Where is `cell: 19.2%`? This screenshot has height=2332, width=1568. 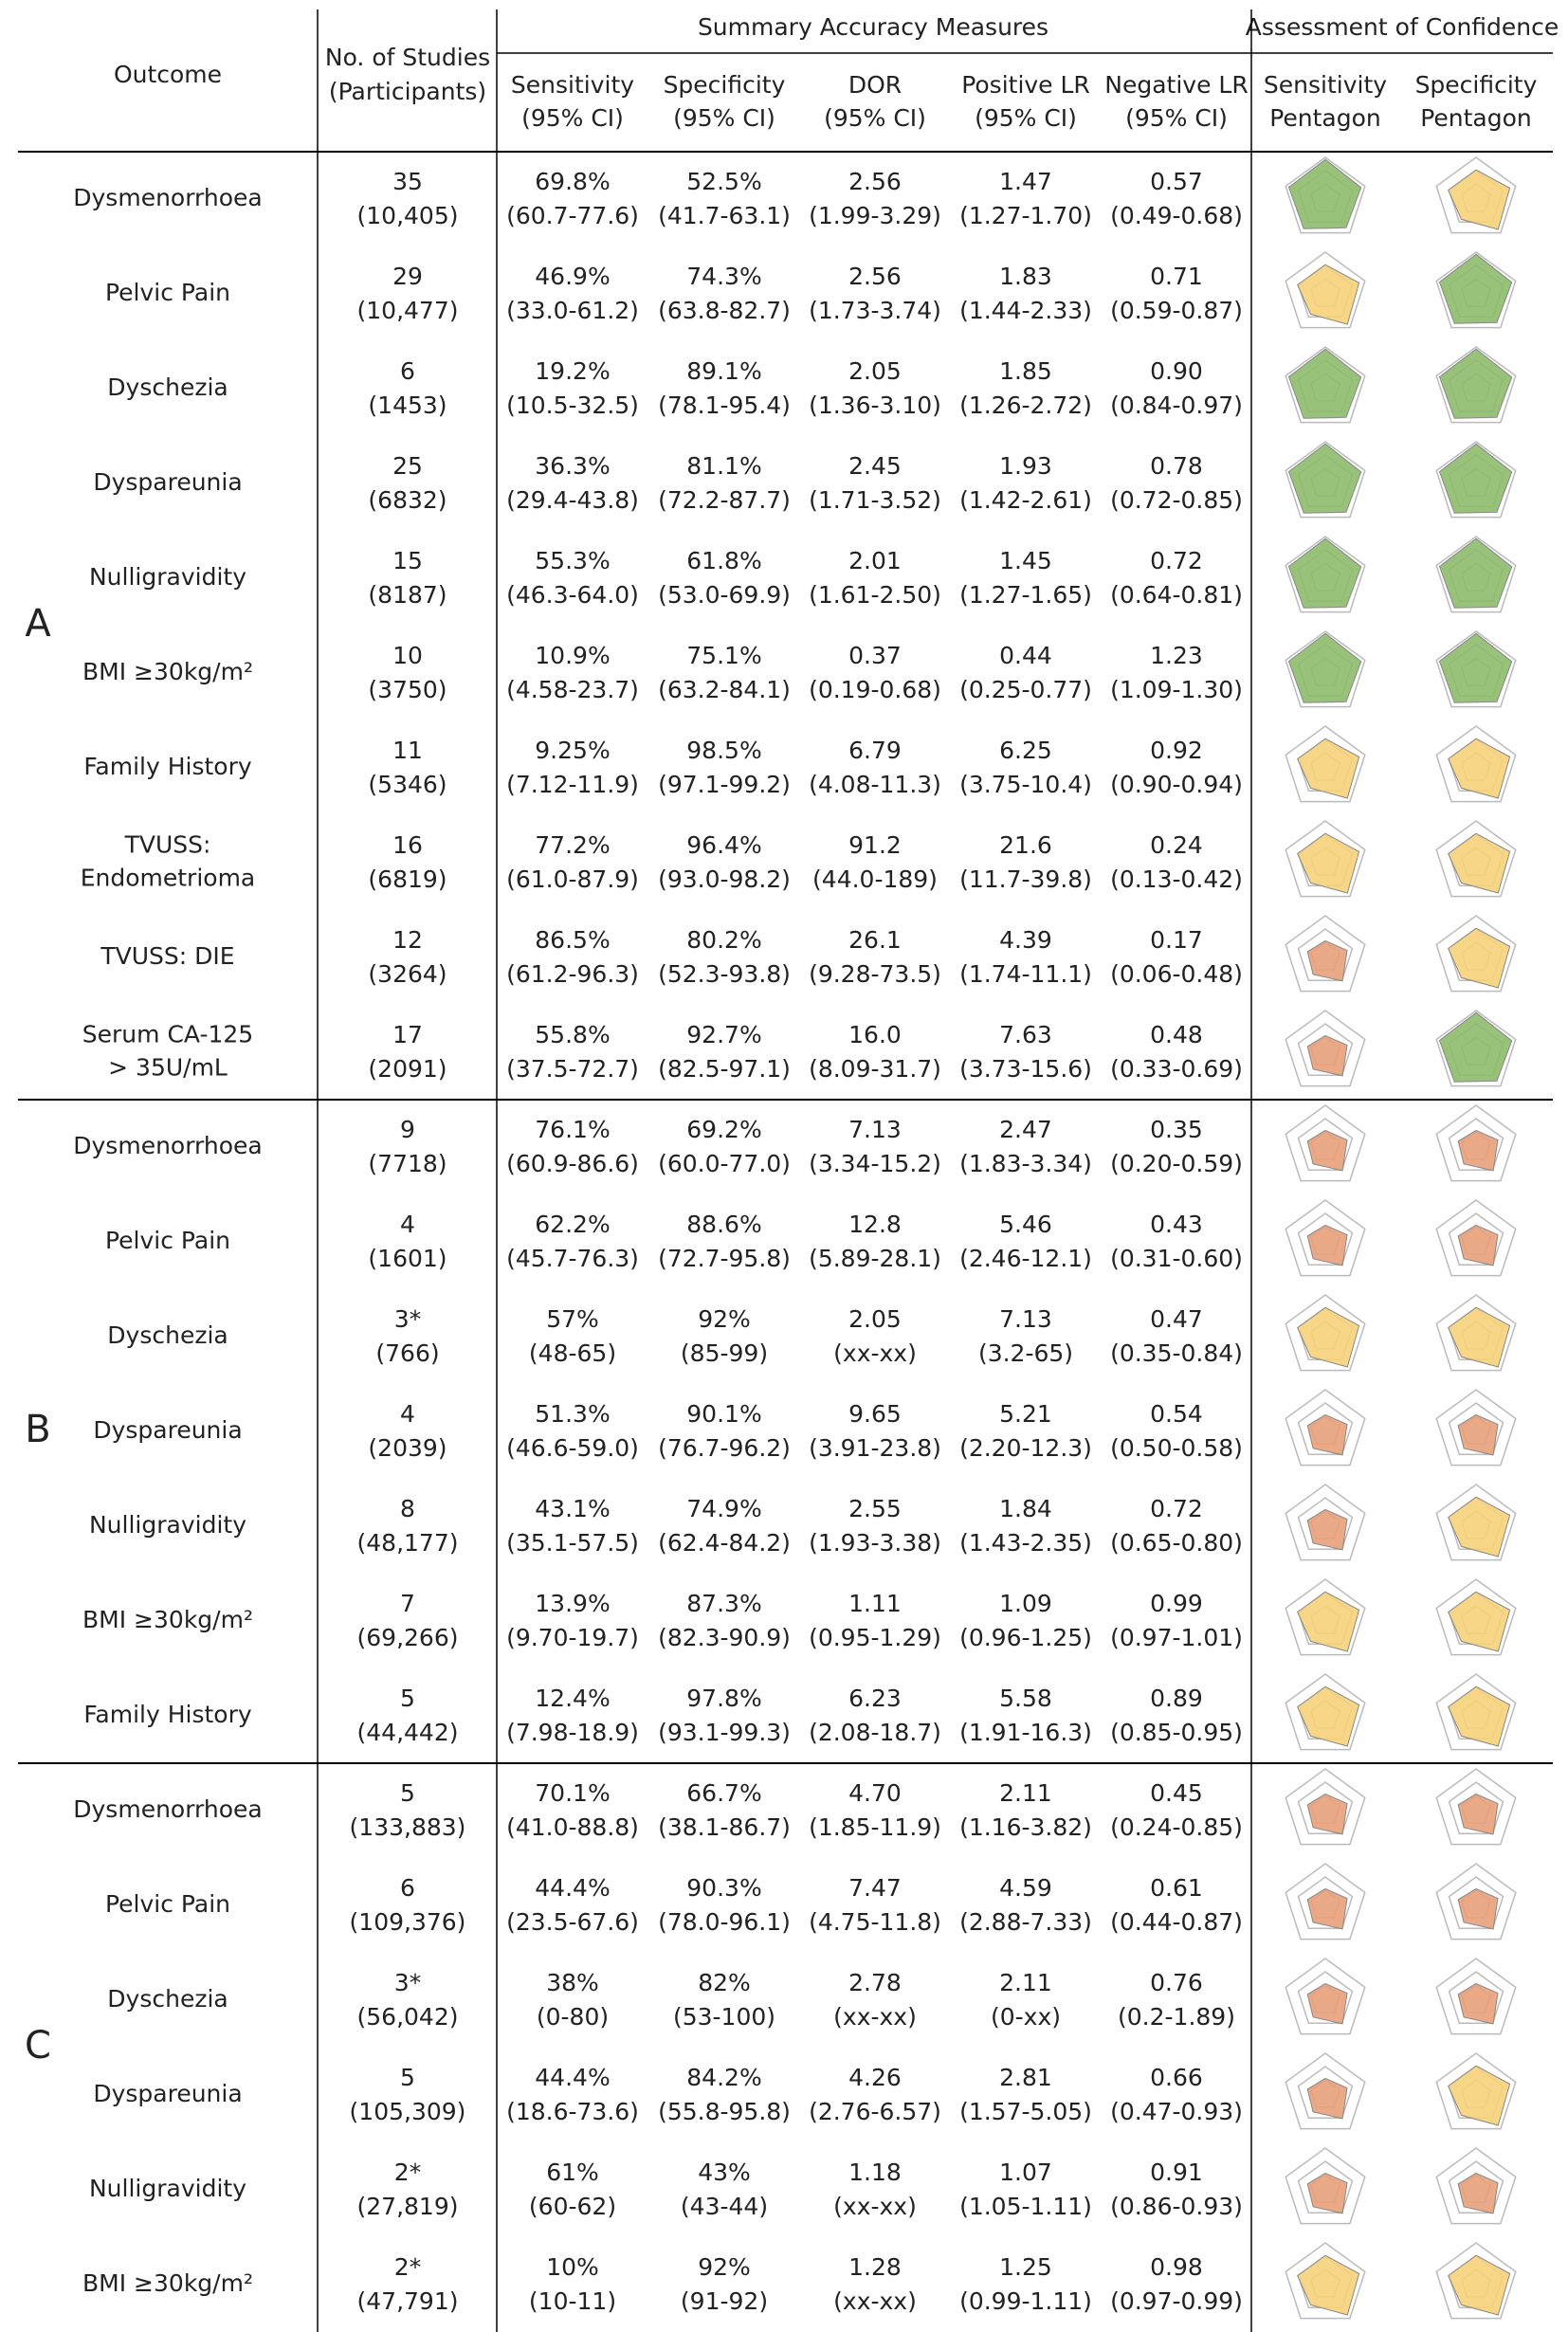
cell: 19.2% is located at coordinates (572, 371).